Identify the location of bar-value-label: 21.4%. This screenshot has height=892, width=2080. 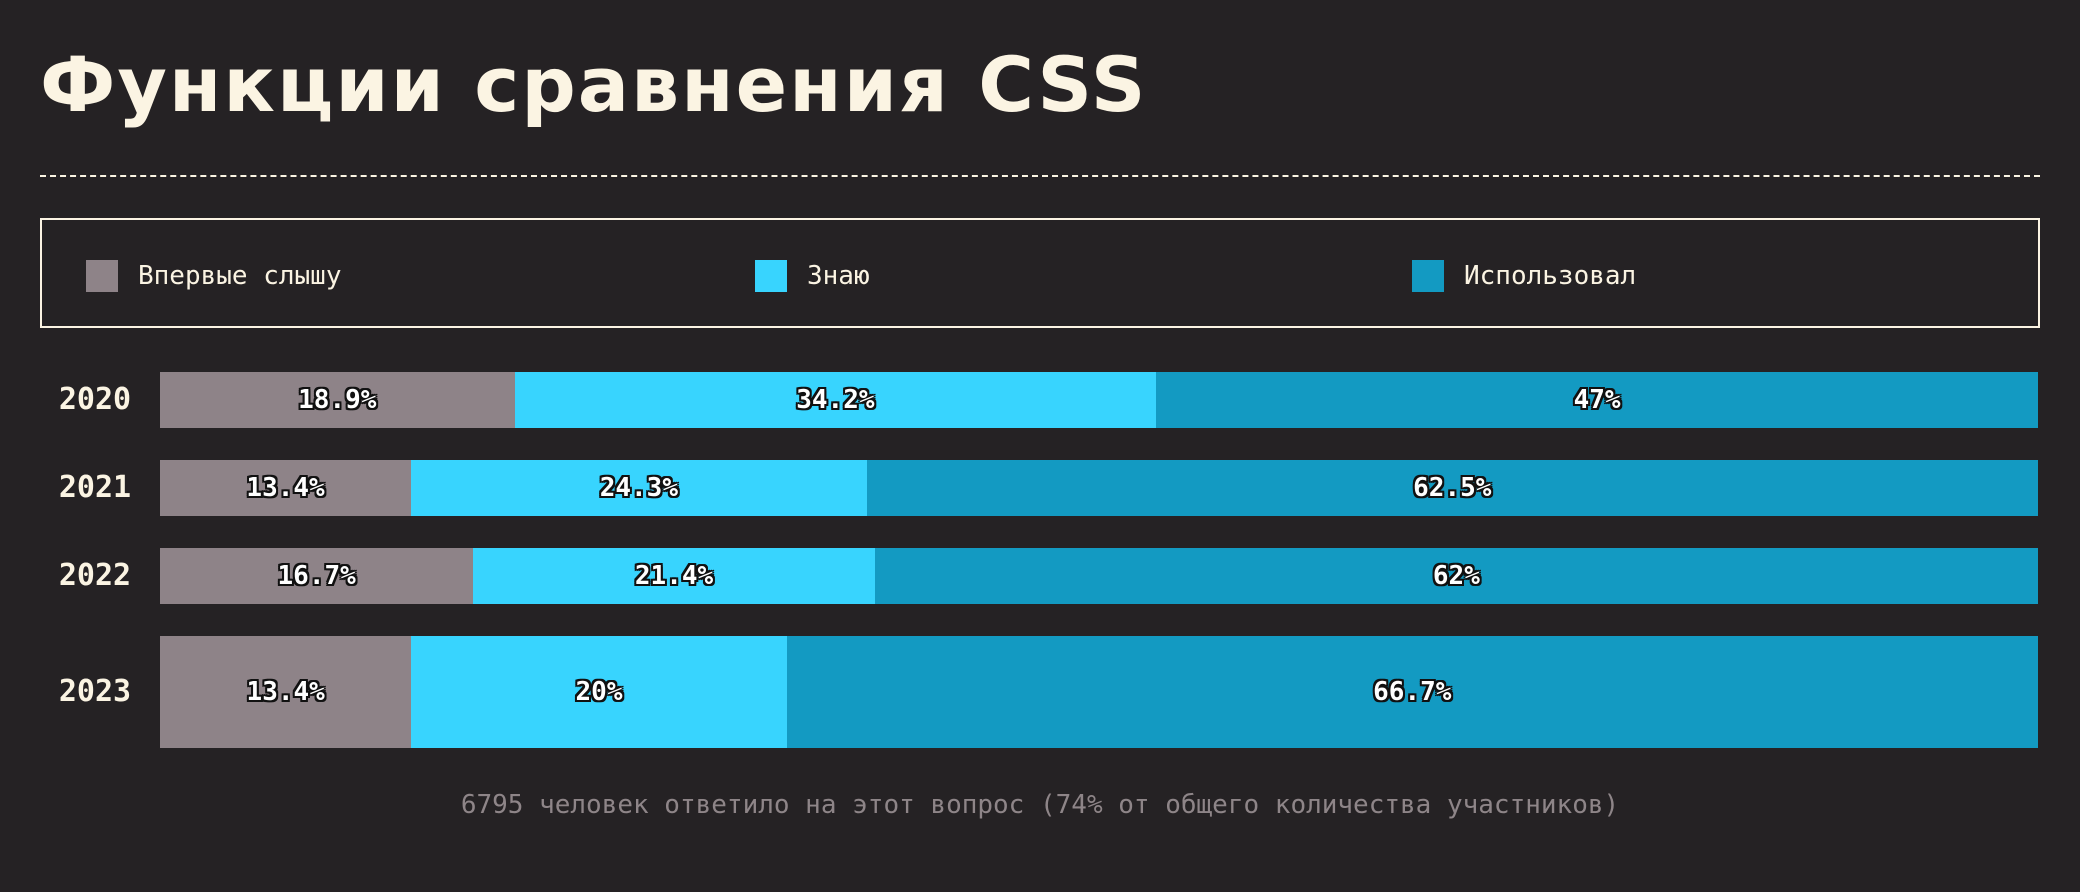
(674, 576).